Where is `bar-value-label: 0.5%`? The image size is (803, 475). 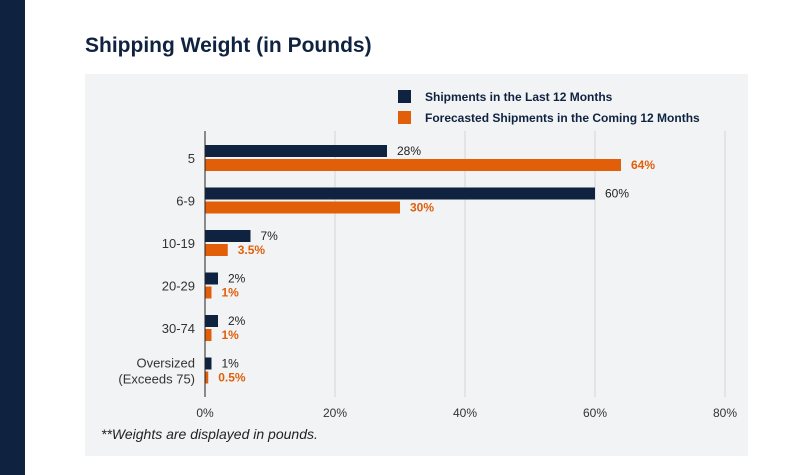
bar-value-label: 0.5% is located at coordinates (232, 378).